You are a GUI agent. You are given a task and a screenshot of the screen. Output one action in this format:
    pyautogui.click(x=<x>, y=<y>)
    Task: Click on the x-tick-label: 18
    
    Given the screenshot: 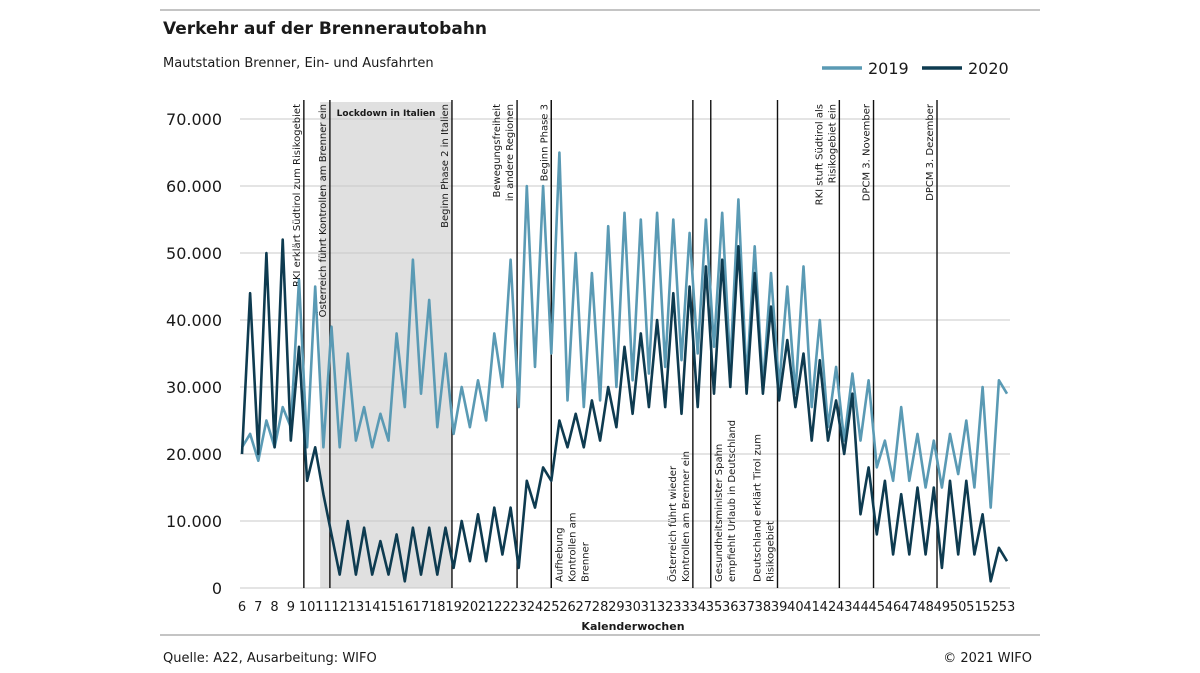 What is the action you would take?
    pyautogui.click(x=437, y=607)
    